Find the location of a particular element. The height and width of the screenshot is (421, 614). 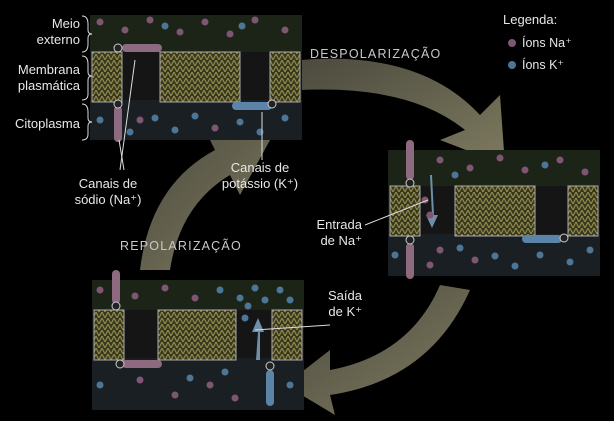

cycle-arrow-repolarization-left is located at coordinates (205, 200).